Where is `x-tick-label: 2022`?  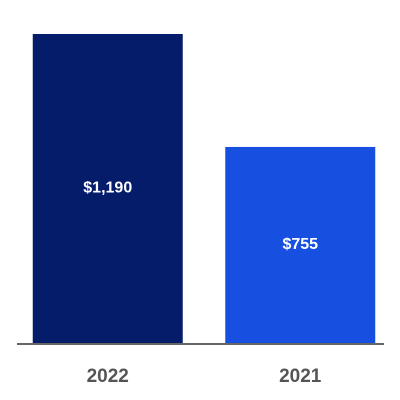 x-tick-label: 2022 is located at coordinates (108, 376).